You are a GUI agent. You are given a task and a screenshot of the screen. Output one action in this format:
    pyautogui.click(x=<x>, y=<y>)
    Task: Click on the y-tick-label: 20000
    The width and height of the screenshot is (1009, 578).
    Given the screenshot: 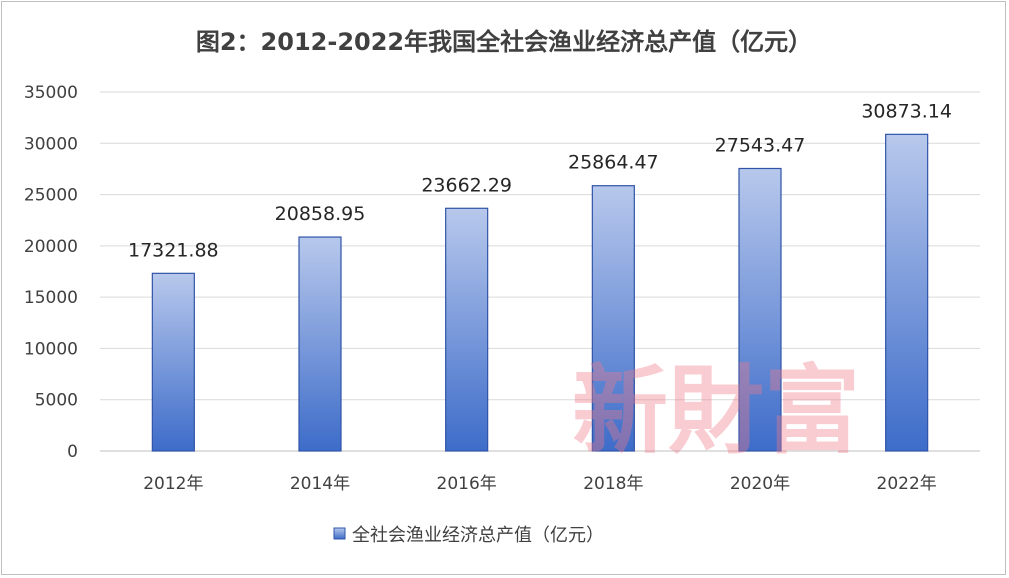 What is the action you would take?
    pyautogui.click(x=51, y=247)
    